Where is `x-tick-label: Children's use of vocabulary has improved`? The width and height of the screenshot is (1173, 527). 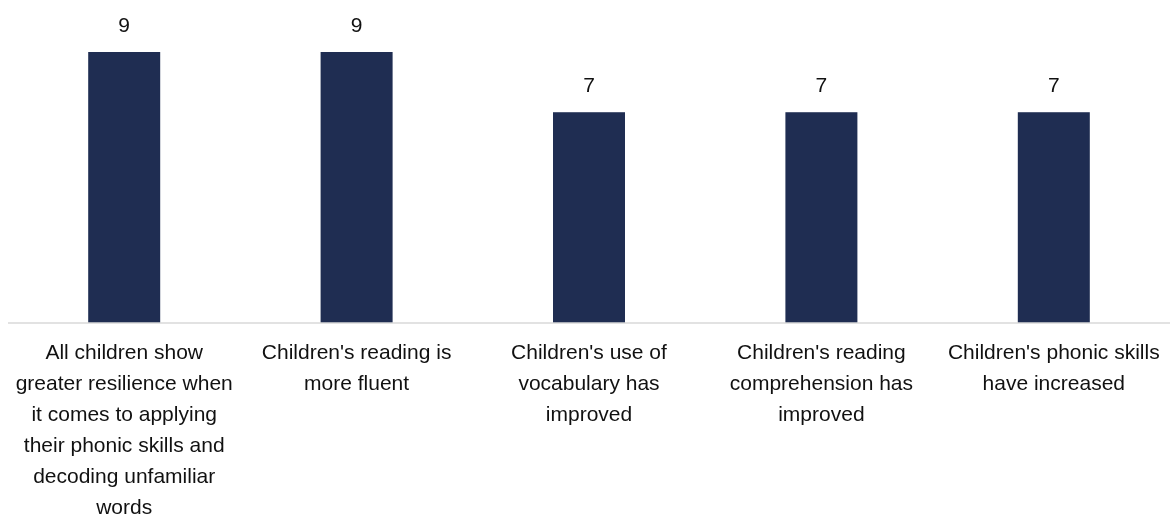 x-tick-label: Children's use of vocabulary has improved is located at coordinates (589, 382).